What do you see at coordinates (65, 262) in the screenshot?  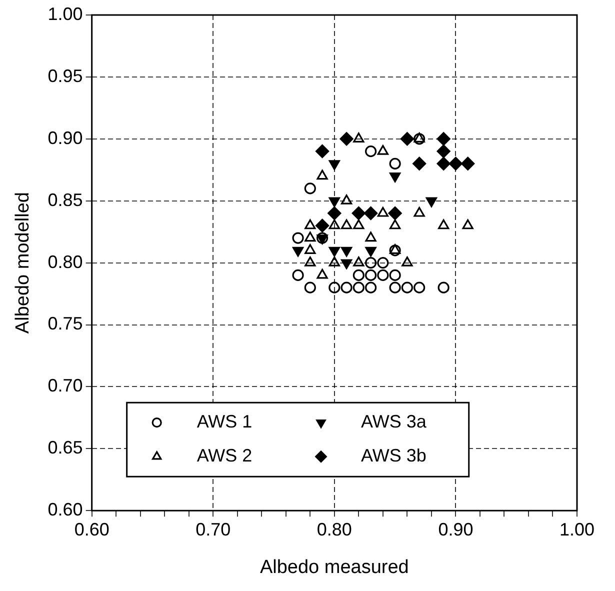 I see `y-tick-label: 0.80` at bounding box center [65, 262].